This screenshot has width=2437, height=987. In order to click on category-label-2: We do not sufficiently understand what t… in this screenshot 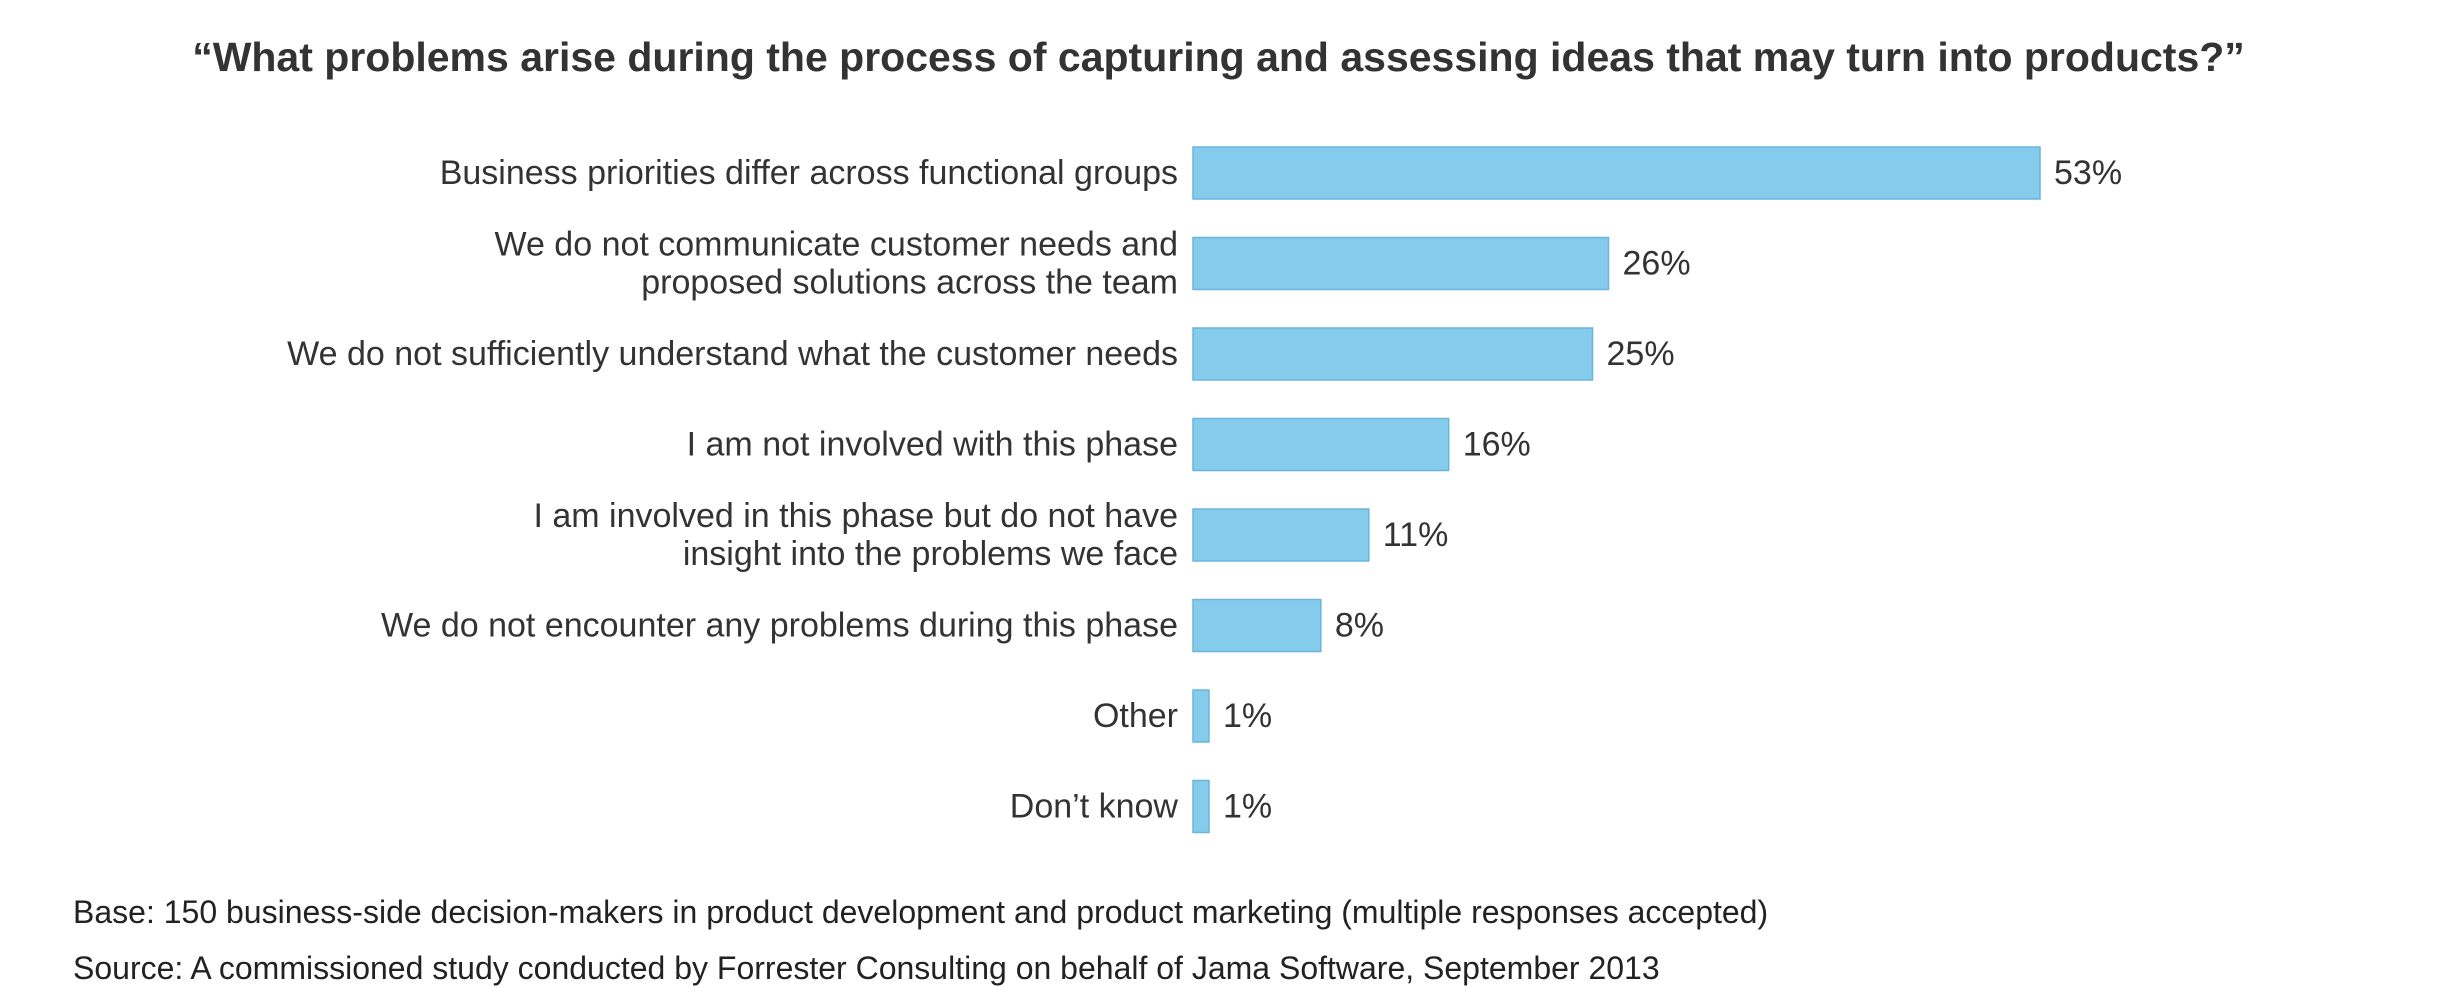, I will do `click(732, 354)`.